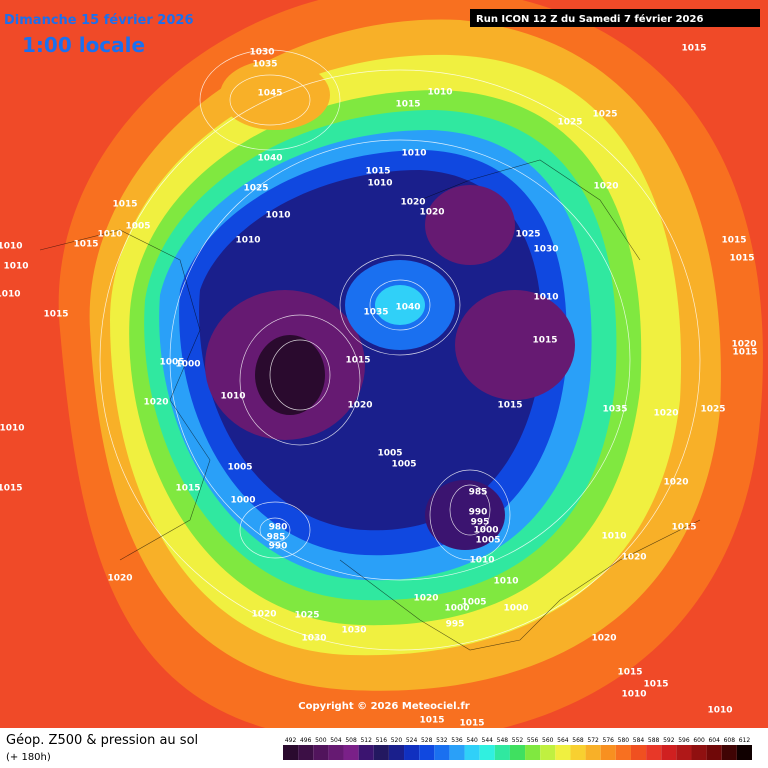 This screenshot has height=768, width=768. Describe the element at coordinates (269, 94) in the screenshot. I see `isobar-label: 1045` at that location.